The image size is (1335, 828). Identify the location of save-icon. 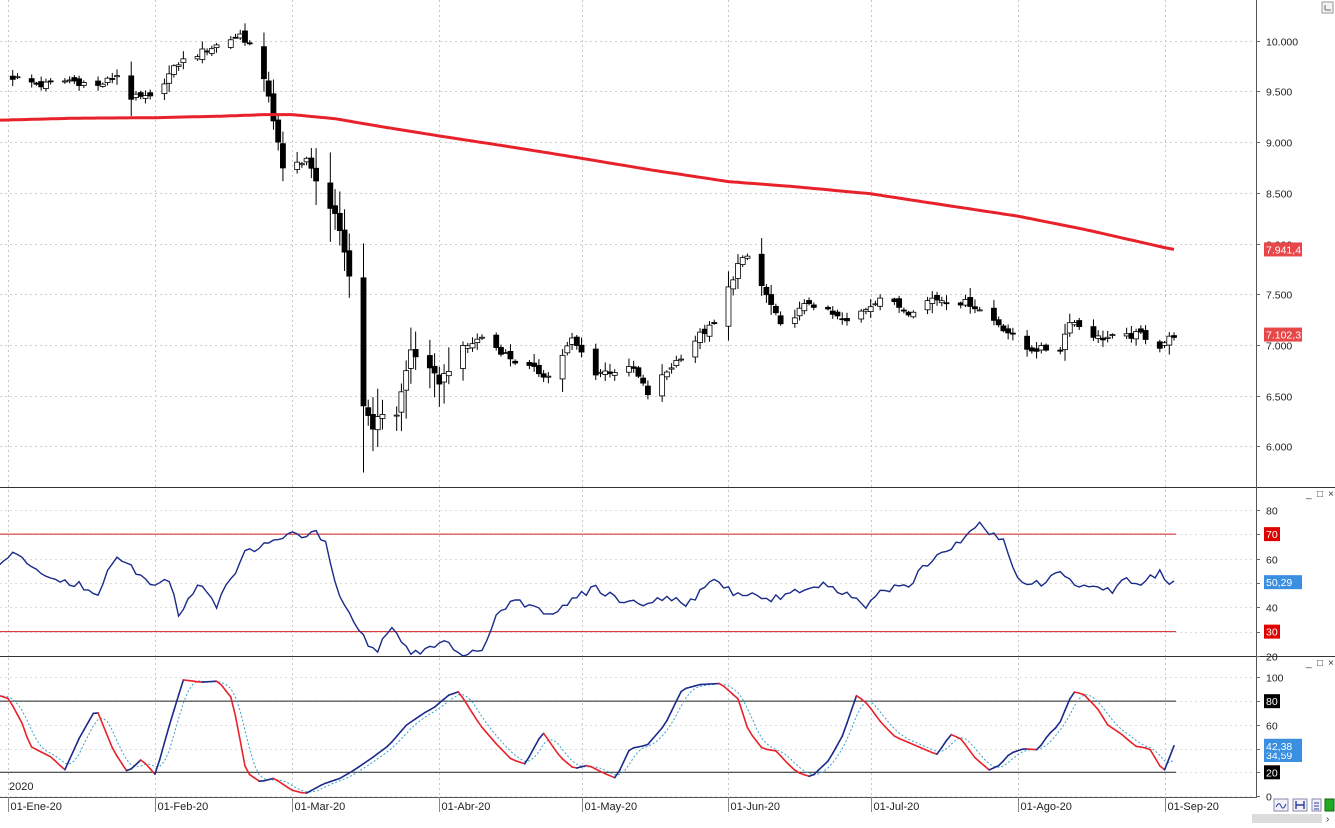
(1300, 805).